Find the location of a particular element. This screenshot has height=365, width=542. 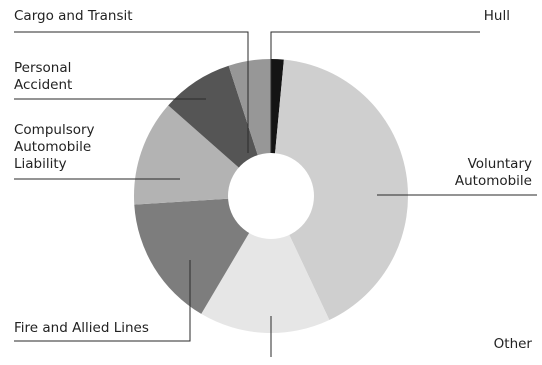

label-fire-and-allied-lines: Fire and Allied Lines is located at coordinates (81, 328).